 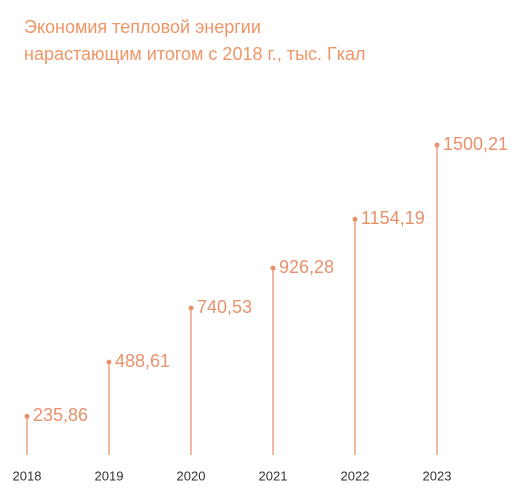 I want to click on value-label: 740,53, so click(x=224, y=307).